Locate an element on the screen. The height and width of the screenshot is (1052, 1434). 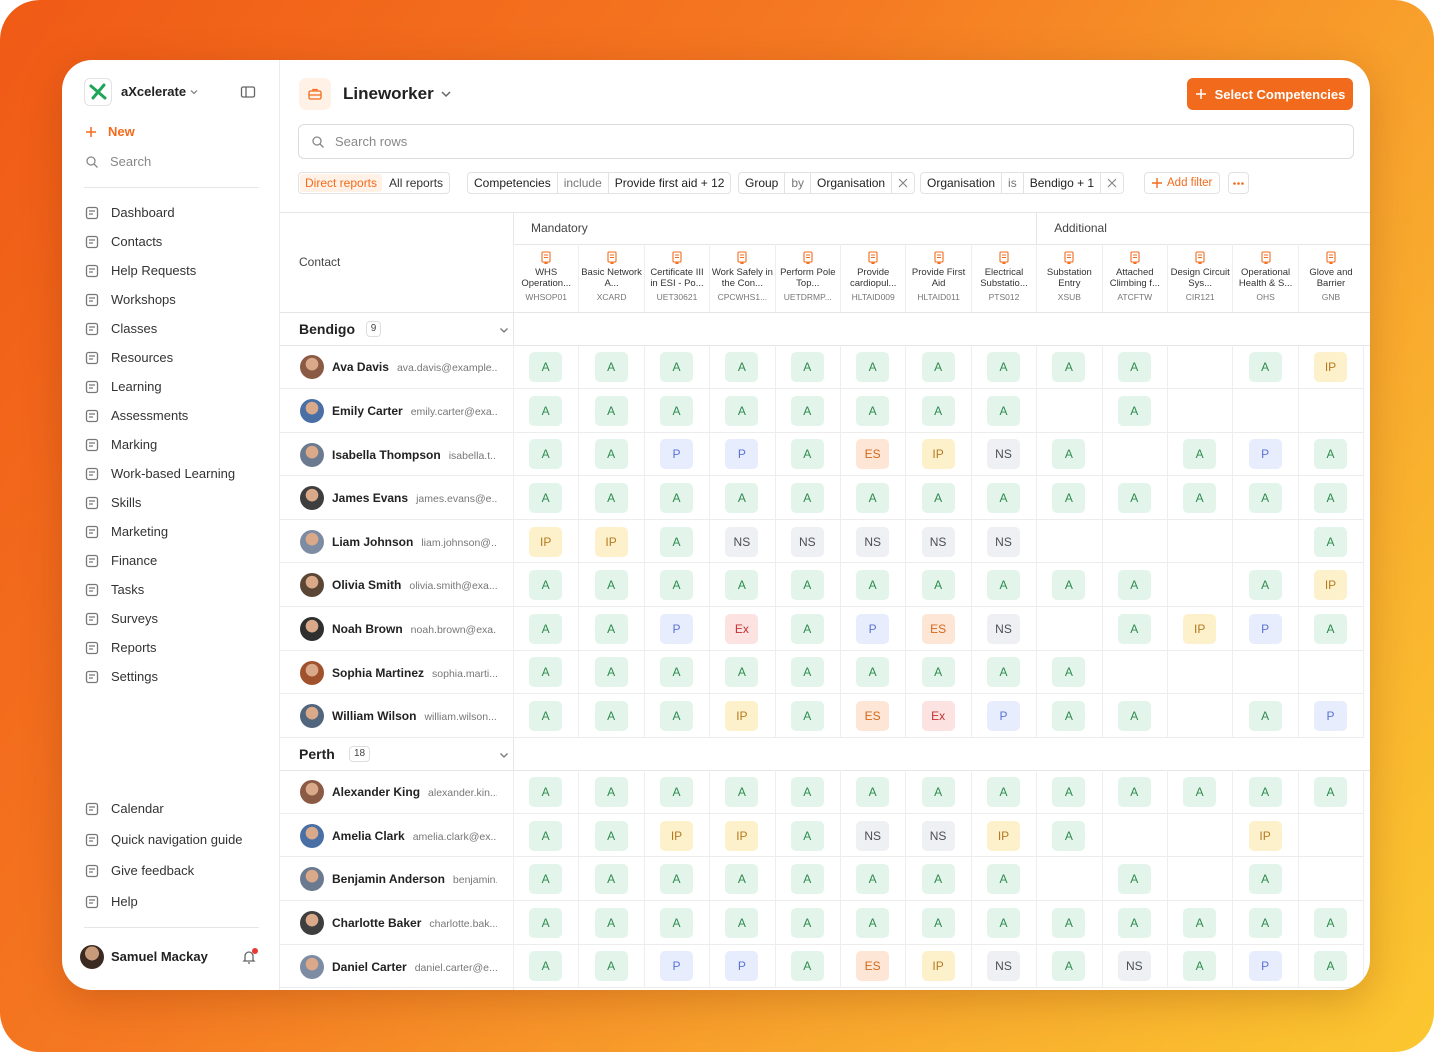
nav-item: Help is located at coordinates (171, 902).